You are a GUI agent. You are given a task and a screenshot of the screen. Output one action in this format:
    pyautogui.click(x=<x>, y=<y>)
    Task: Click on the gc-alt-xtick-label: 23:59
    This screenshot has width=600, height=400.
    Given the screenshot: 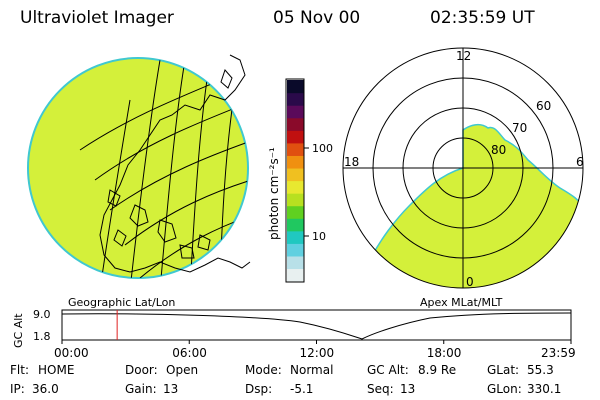 What is the action you would take?
    pyautogui.click(x=558, y=353)
    